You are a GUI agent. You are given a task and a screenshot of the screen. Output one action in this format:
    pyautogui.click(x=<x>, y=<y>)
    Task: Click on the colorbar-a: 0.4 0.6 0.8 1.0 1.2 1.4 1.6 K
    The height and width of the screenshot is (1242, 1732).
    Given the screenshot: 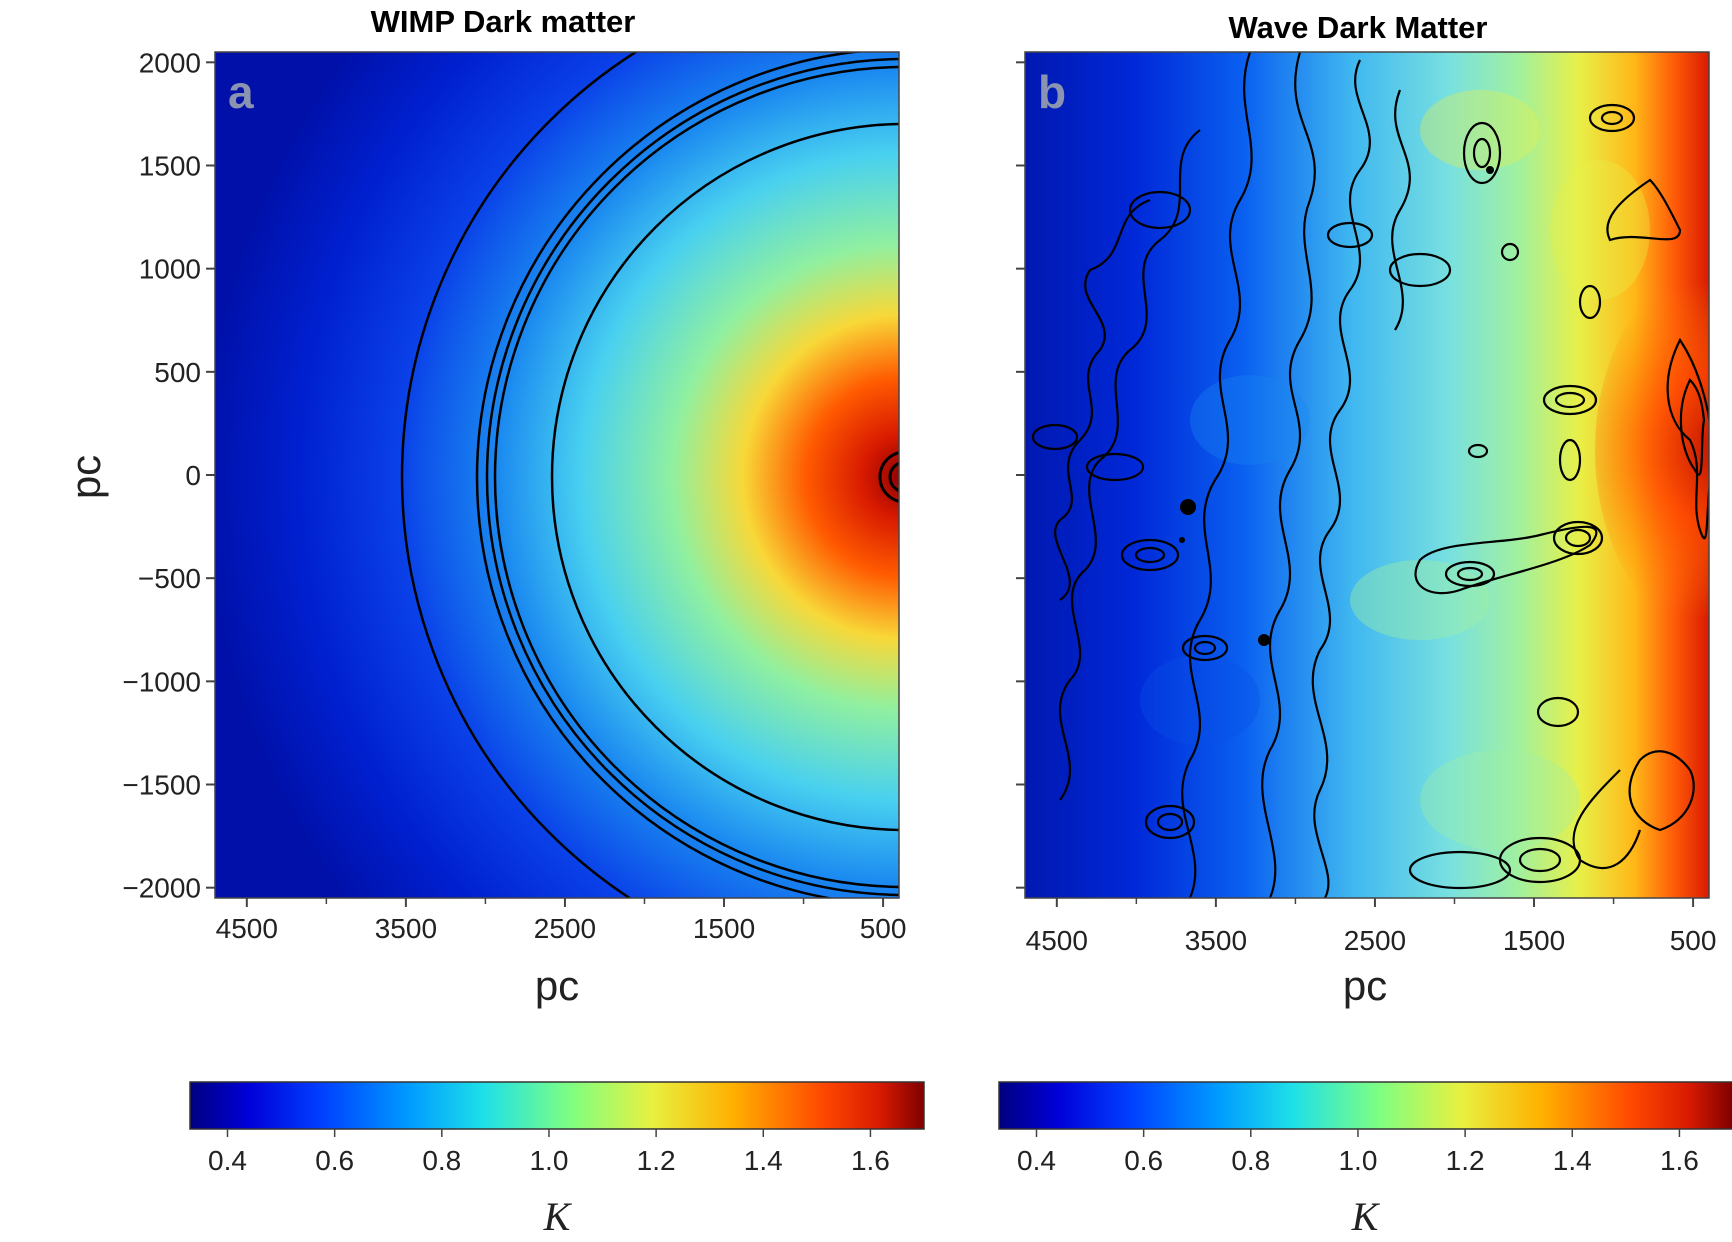 What is the action you would take?
    pyautogui.click(x=557, y=1160)
    